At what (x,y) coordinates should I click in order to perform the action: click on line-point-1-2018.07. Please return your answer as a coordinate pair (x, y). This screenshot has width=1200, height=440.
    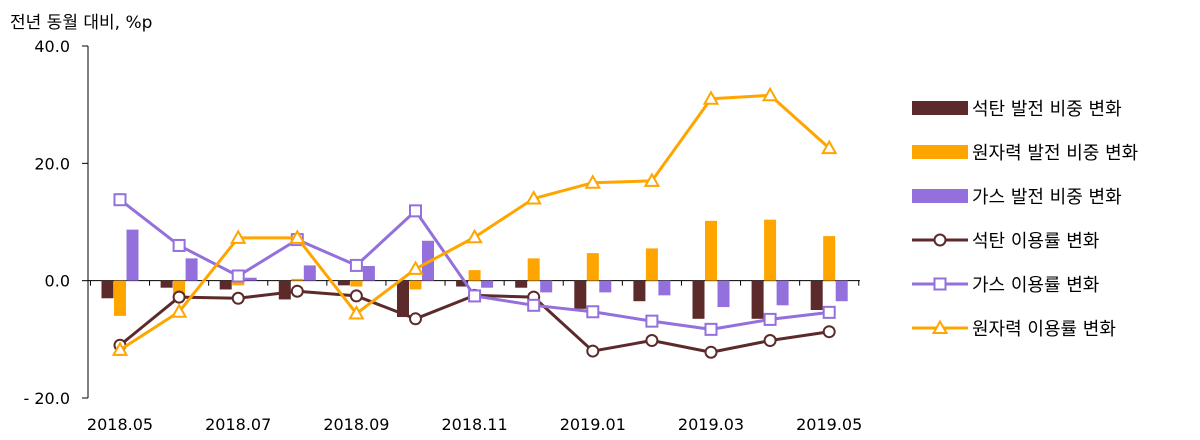
    Looking at the image, I should click on (238, 298).